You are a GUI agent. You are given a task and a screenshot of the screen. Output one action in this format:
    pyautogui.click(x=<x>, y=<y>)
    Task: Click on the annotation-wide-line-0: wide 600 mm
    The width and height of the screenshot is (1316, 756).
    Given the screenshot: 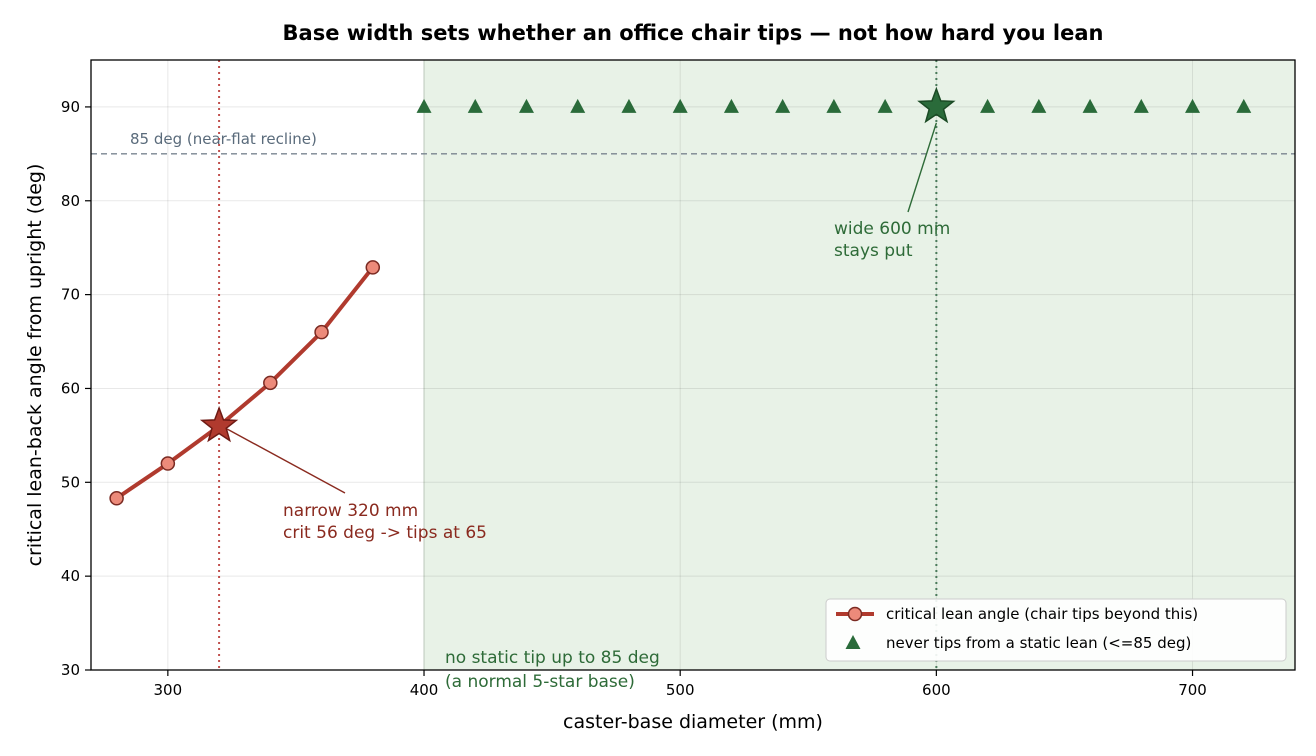 What is the action you would take?
    pyautogui.click(x=892, y=229)
    